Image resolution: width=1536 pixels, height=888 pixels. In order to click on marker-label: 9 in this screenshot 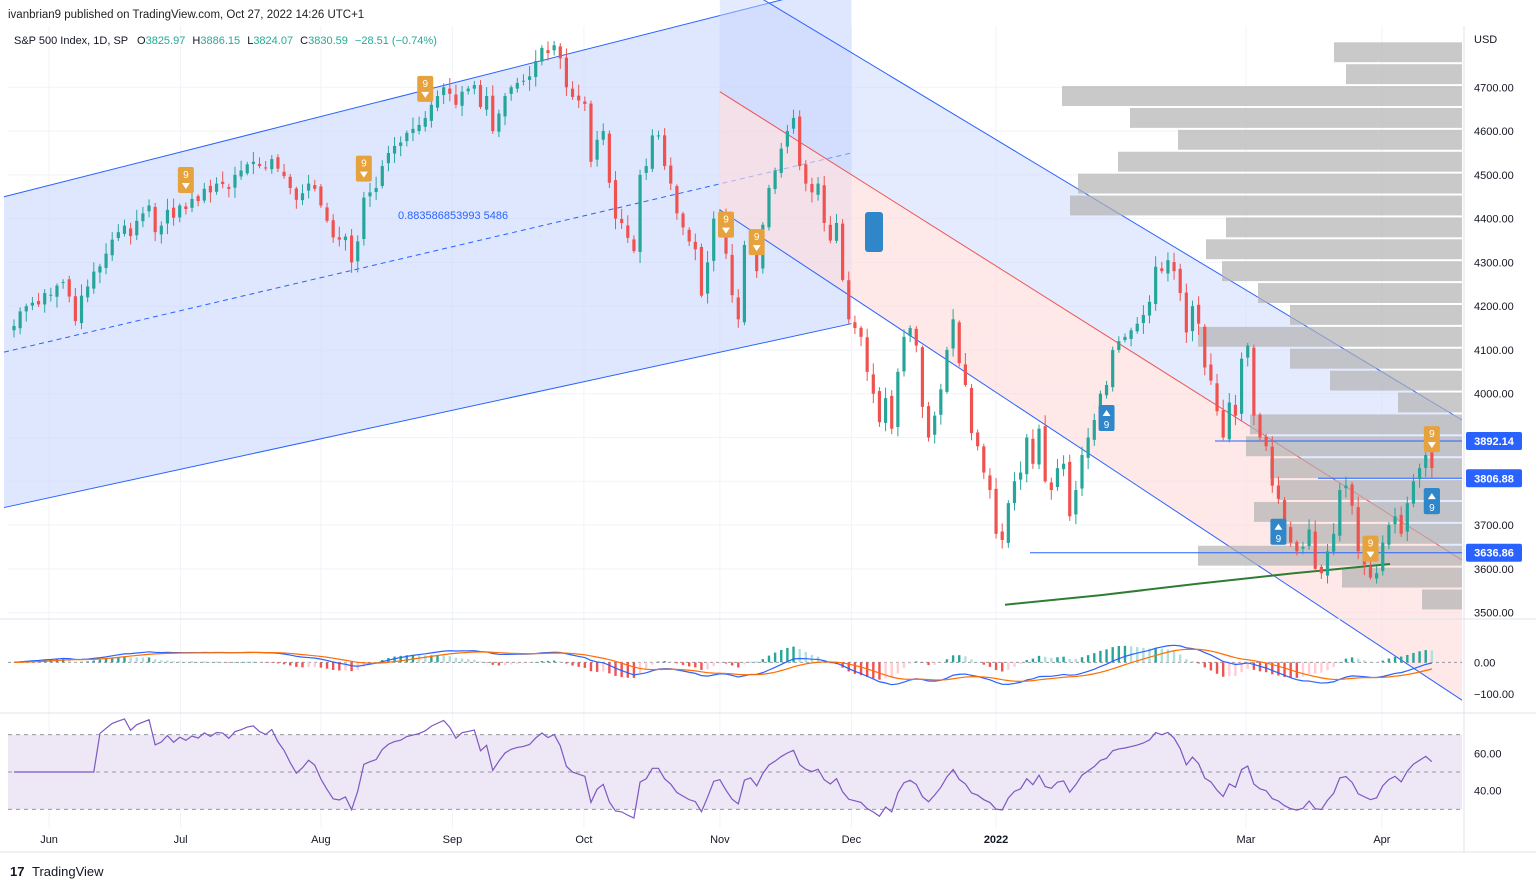, I will do `click(726, 220)`.